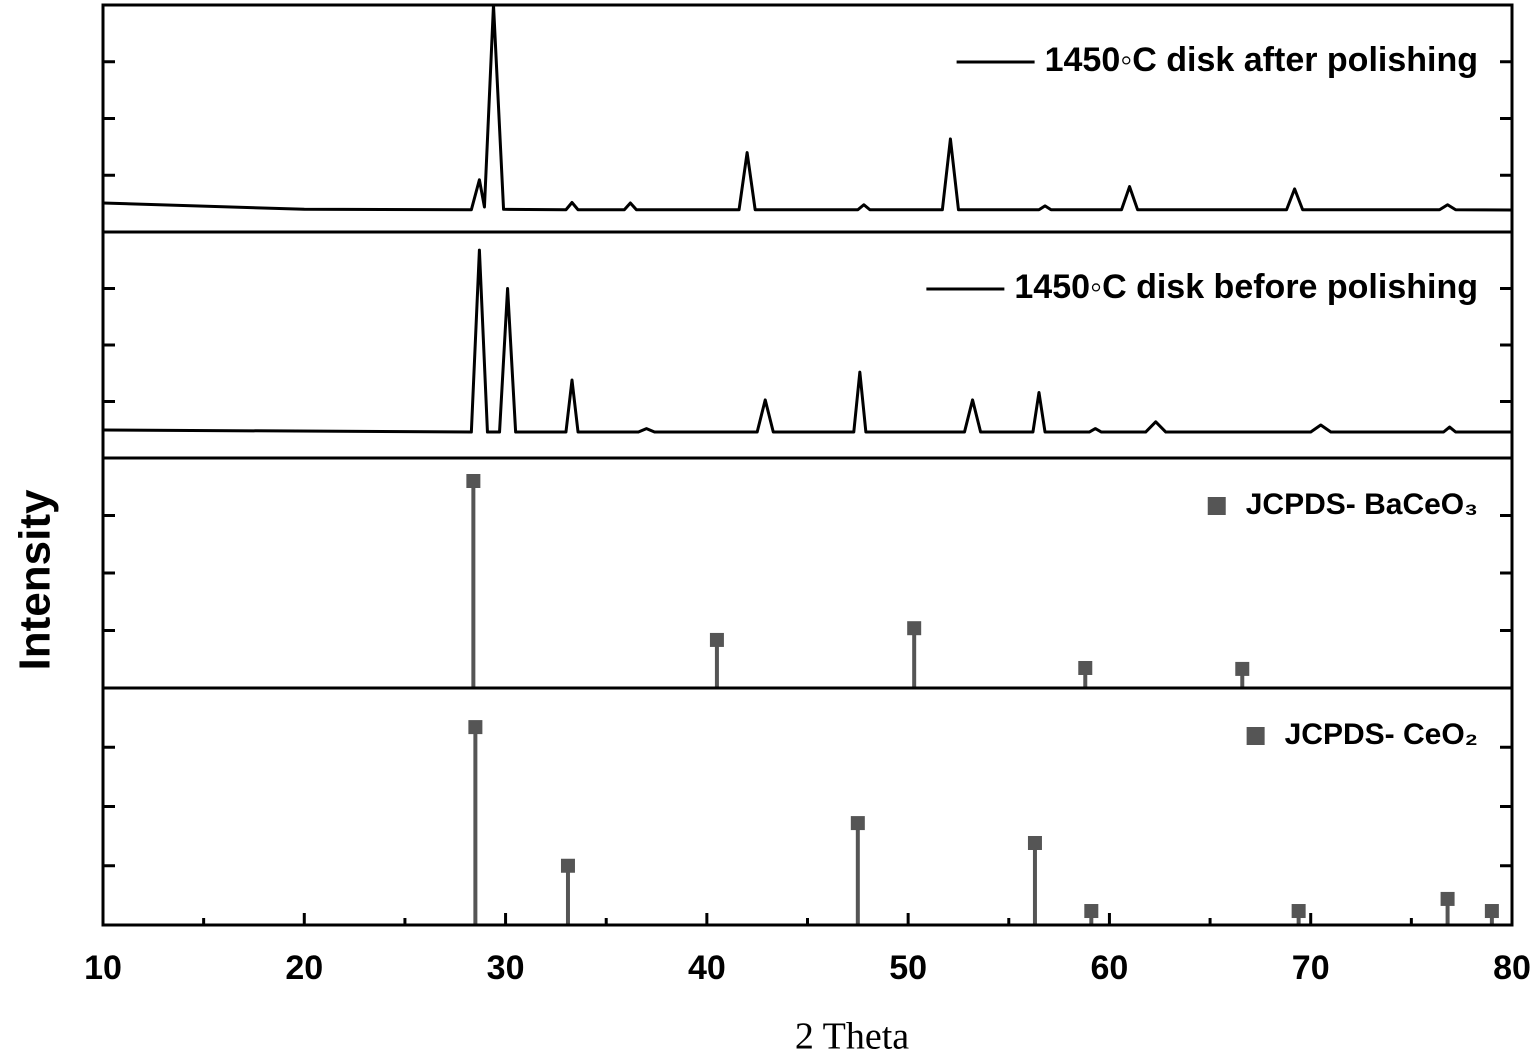  Describe the element at coordinates (1261, 60) in the screenshot. I see `legend-label: 1450◦C disk after polishing` at that location.